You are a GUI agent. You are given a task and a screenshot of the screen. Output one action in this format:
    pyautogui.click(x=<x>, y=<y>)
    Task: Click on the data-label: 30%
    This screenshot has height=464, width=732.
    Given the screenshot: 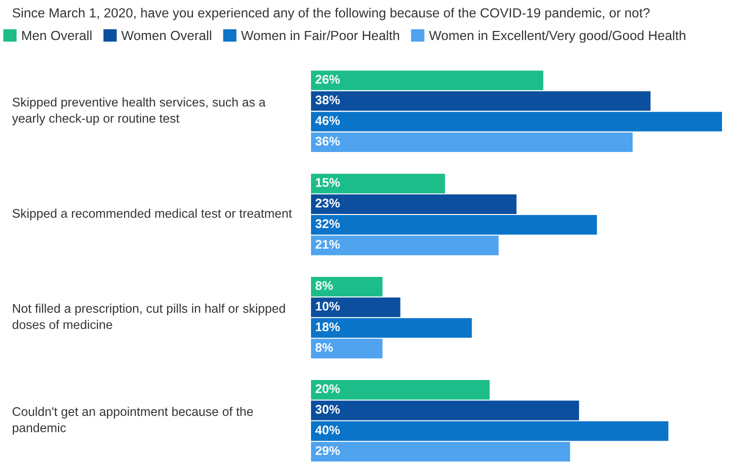 What is the action you would take?
    pyautogui.click(x=327, y=409)
    